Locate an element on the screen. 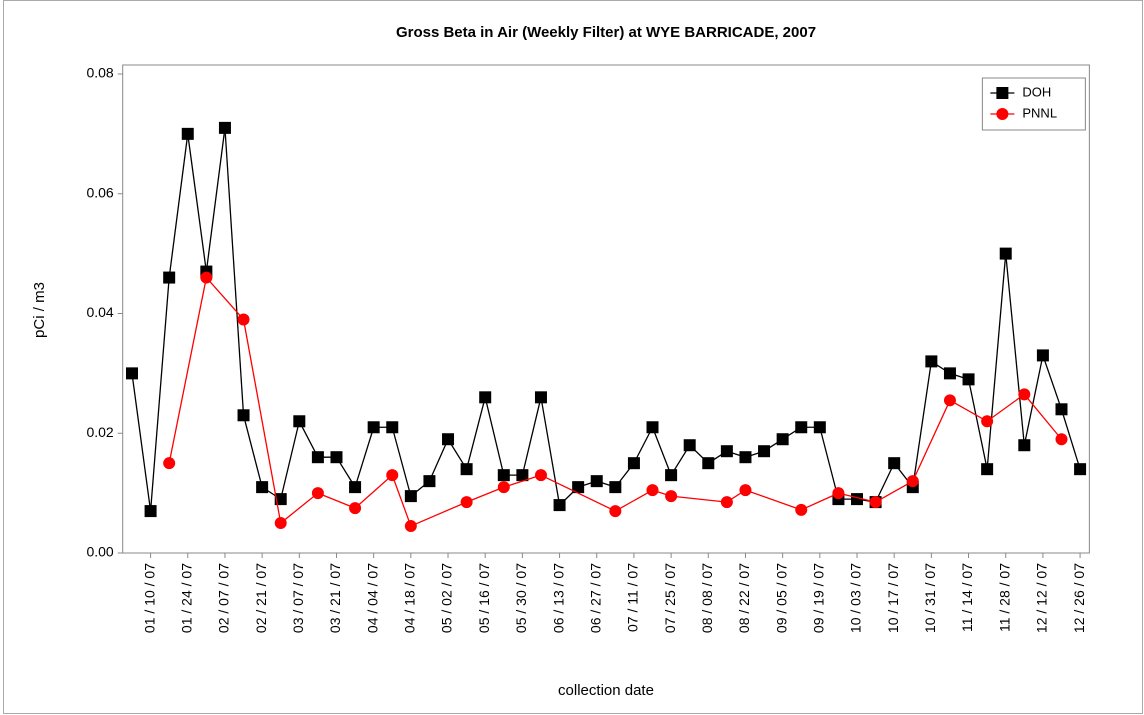 The height and width of the screenshot is (715, 1144). x-tick-label: 05 / 16 / 07 is located at coordinates (484, 598).